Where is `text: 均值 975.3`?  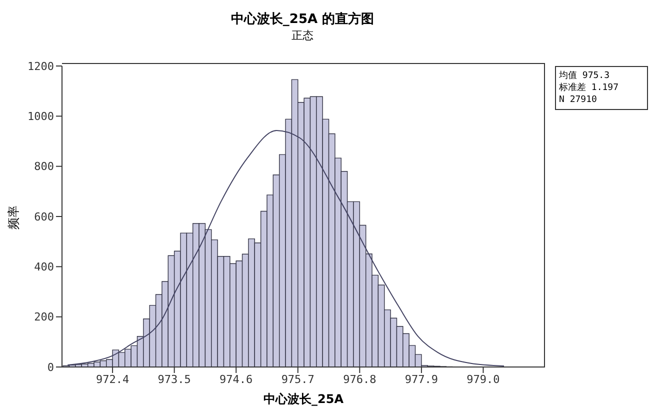 text: 均值 975.3 is located at coordinates (585, 76).